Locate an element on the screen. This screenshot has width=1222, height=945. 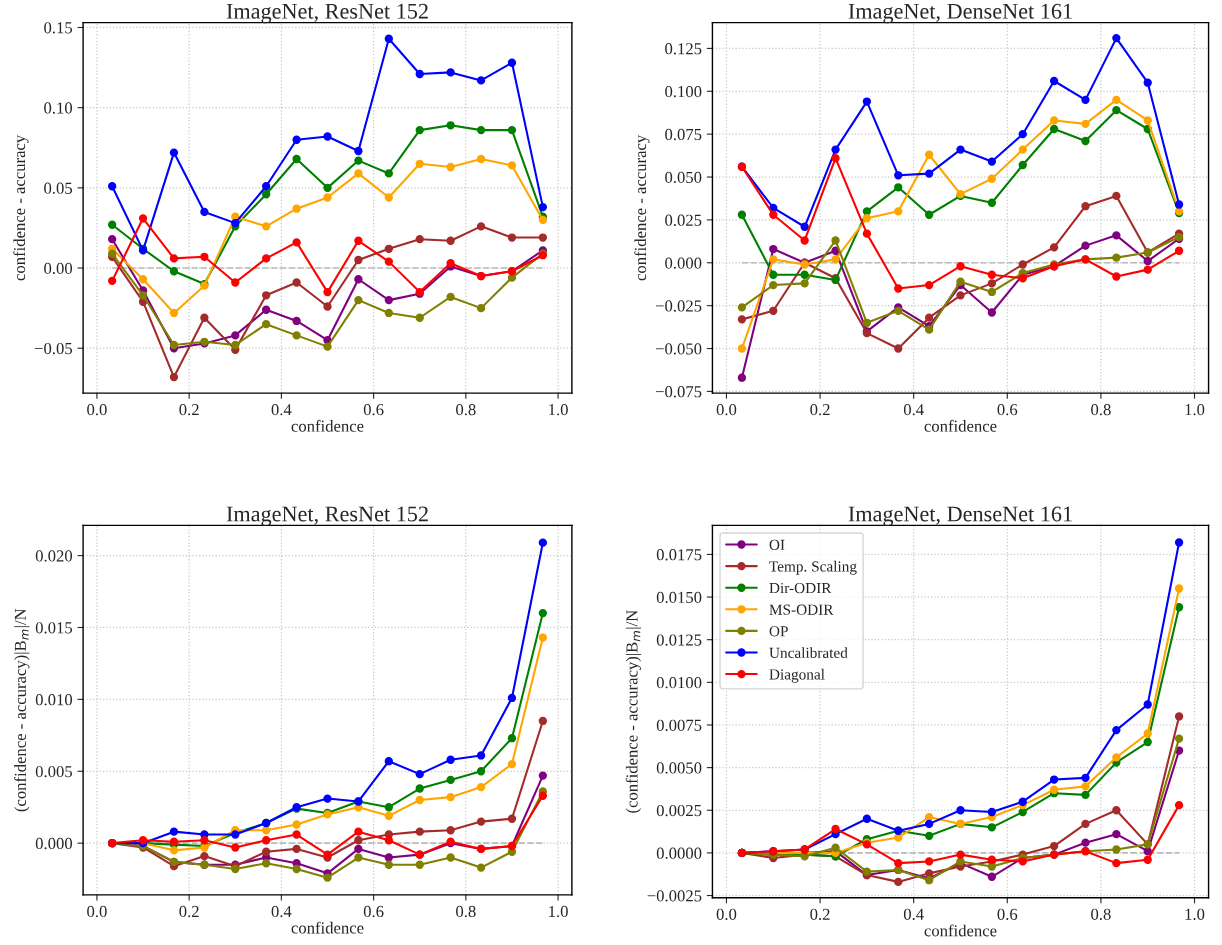
legend-label: Temp. Scaling is located at coordinates (813, 567).